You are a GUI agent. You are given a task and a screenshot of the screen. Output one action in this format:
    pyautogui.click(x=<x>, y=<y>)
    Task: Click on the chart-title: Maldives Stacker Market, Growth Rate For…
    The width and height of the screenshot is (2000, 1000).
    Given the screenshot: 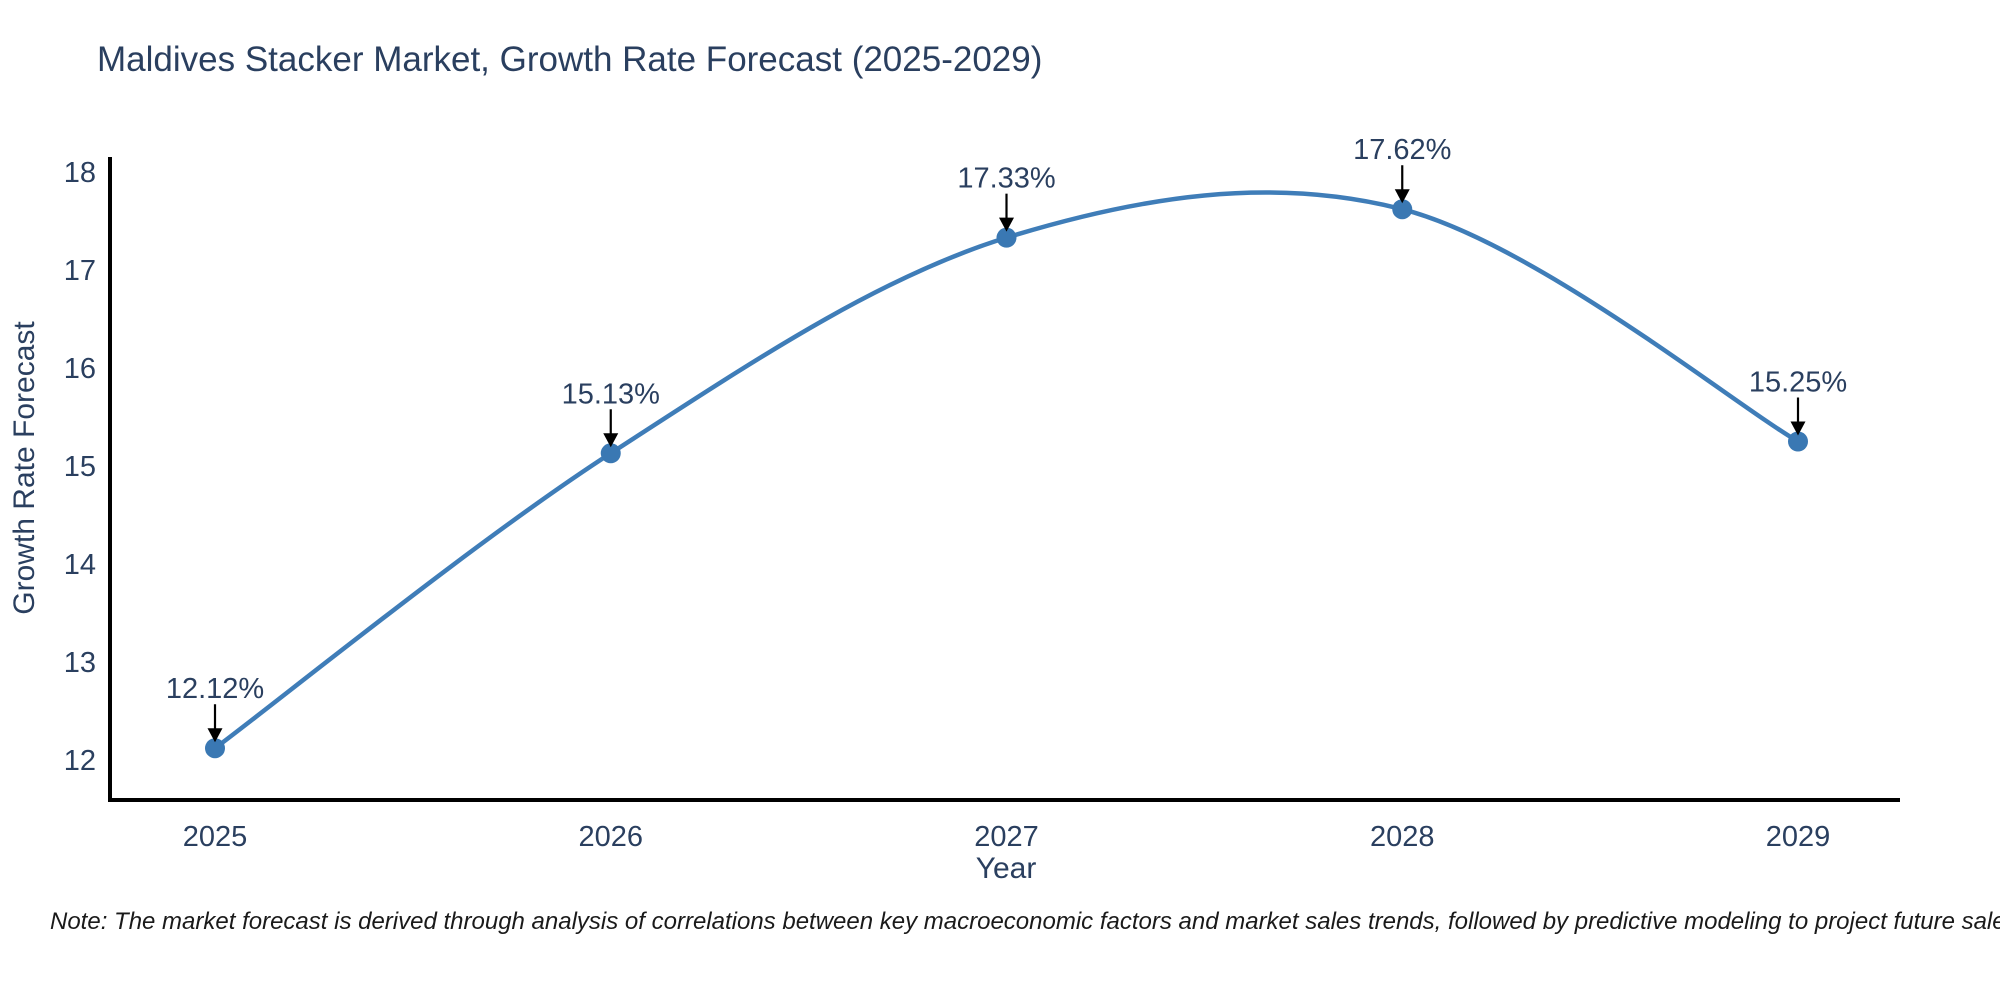 What is the action you would take?
    pyautogui.click(x=570, y=59)
    